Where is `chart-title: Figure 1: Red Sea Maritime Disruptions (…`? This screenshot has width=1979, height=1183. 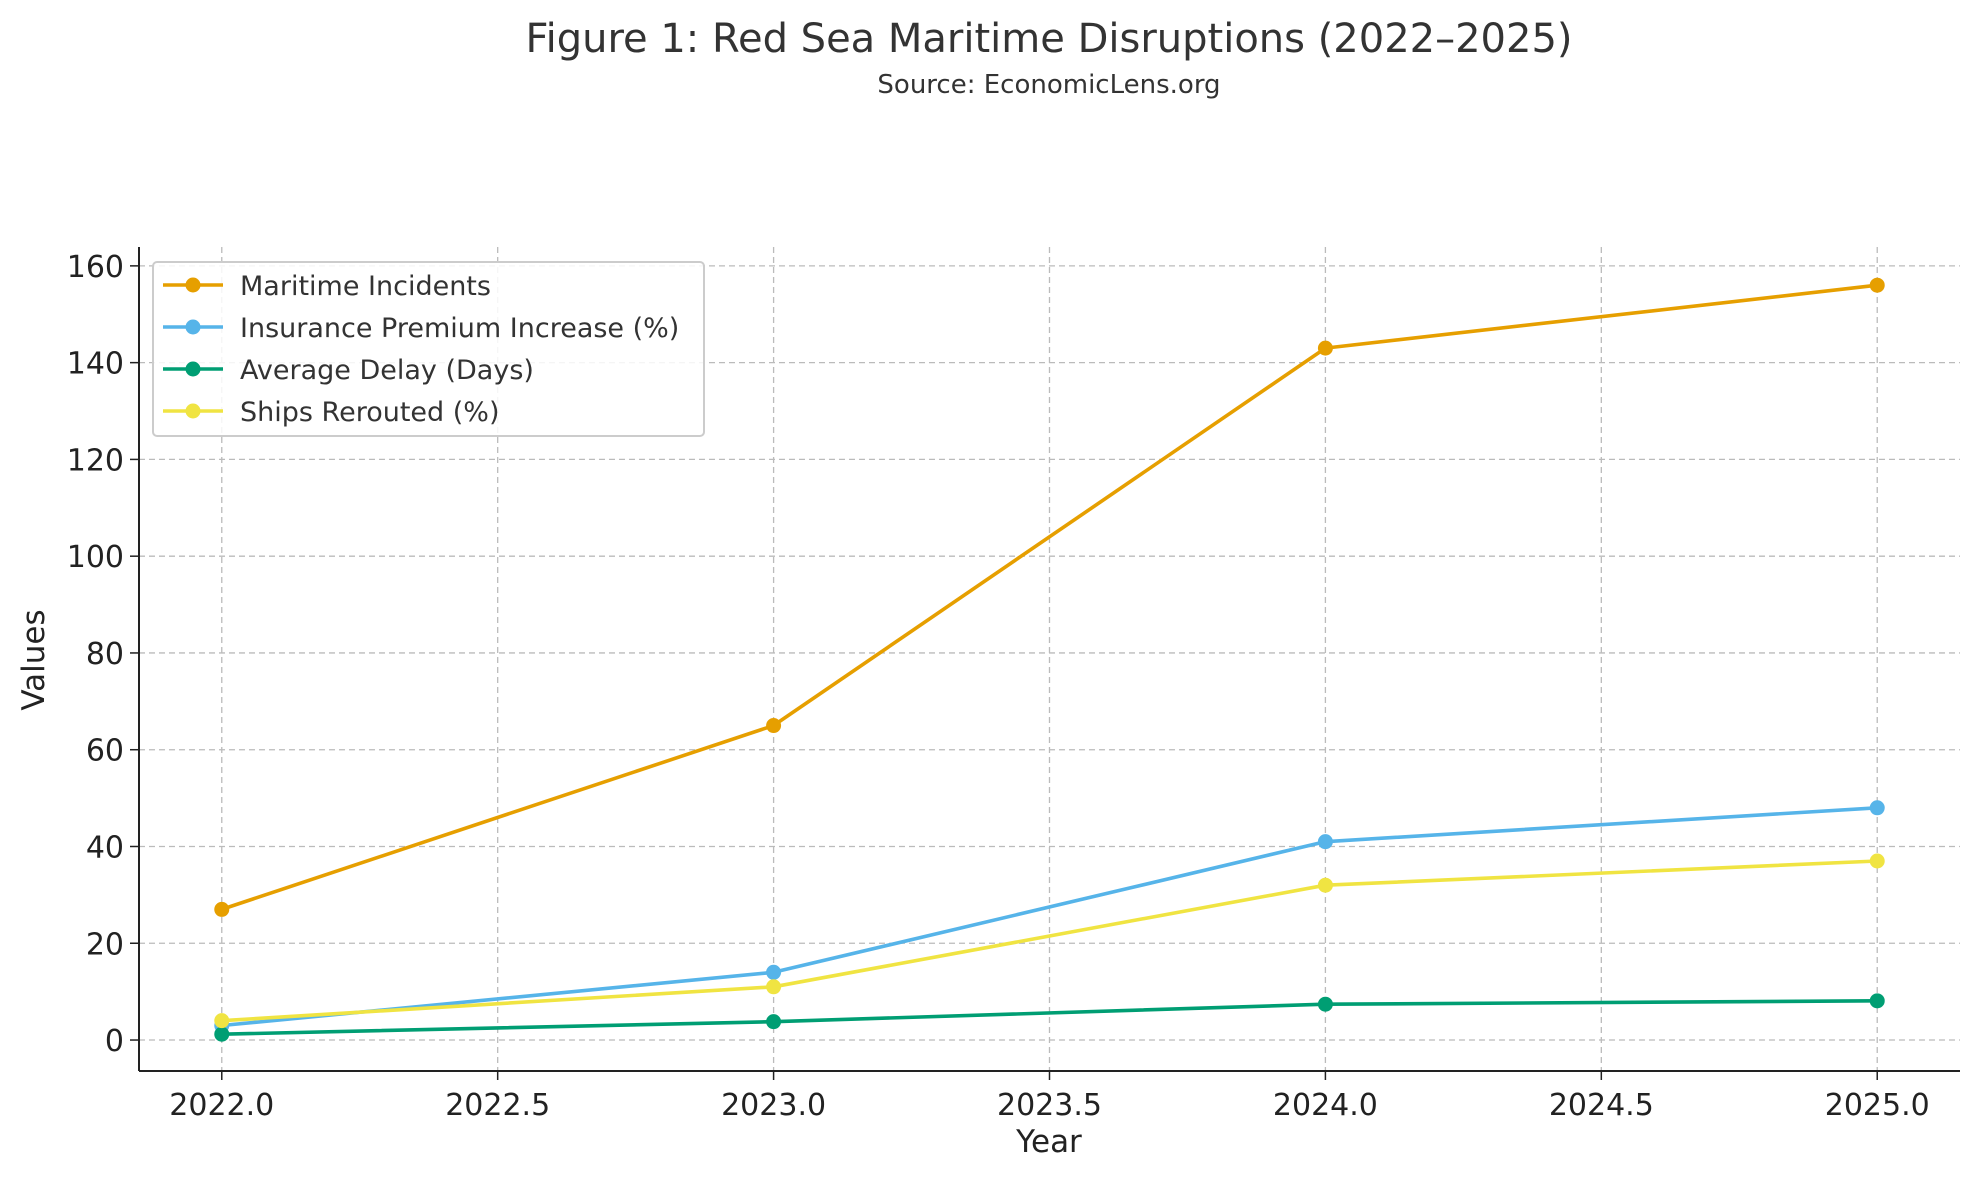
chart-title: Figure 1: Red Sea Maritime Disruptions (… is located at coordinates (1048, 39).